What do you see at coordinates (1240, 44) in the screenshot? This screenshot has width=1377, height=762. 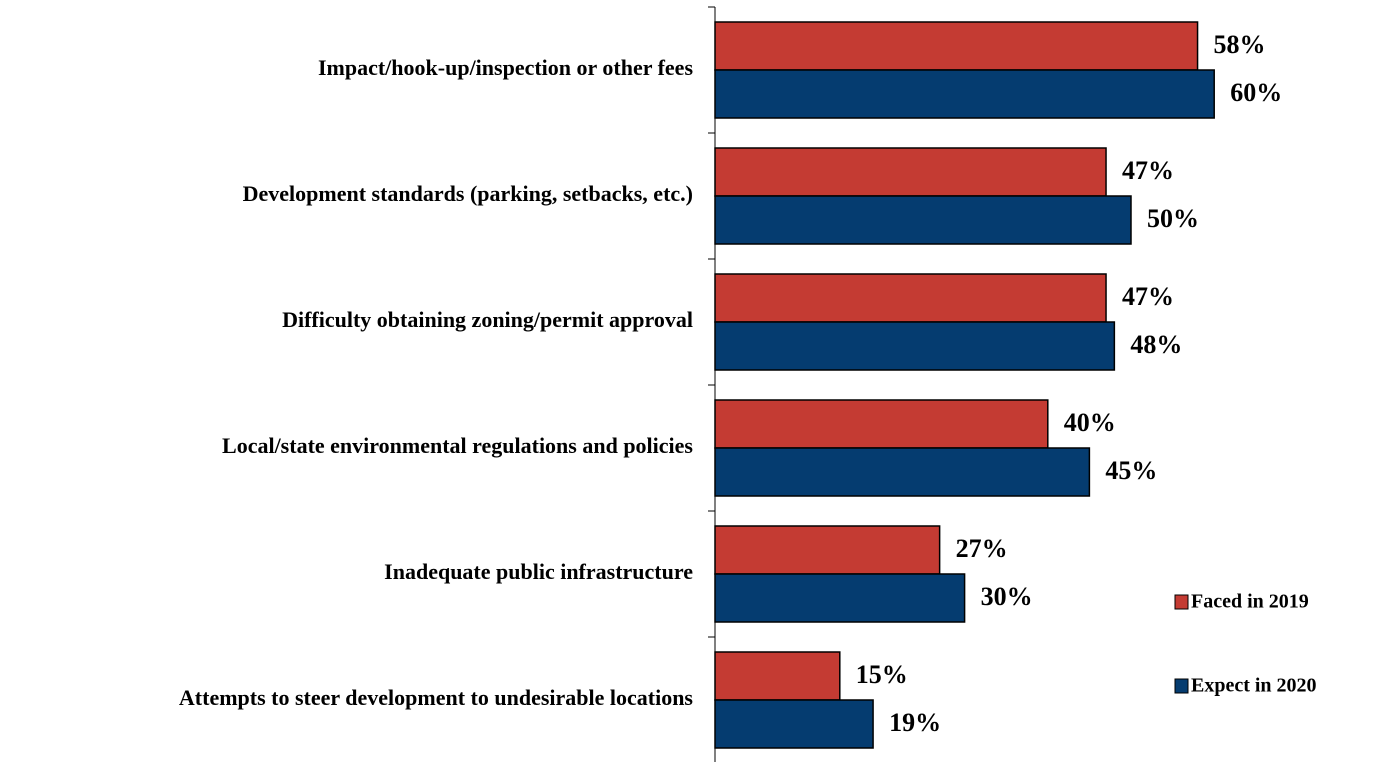 I see `value-label: 58%` at bounding box center [1240, 44].